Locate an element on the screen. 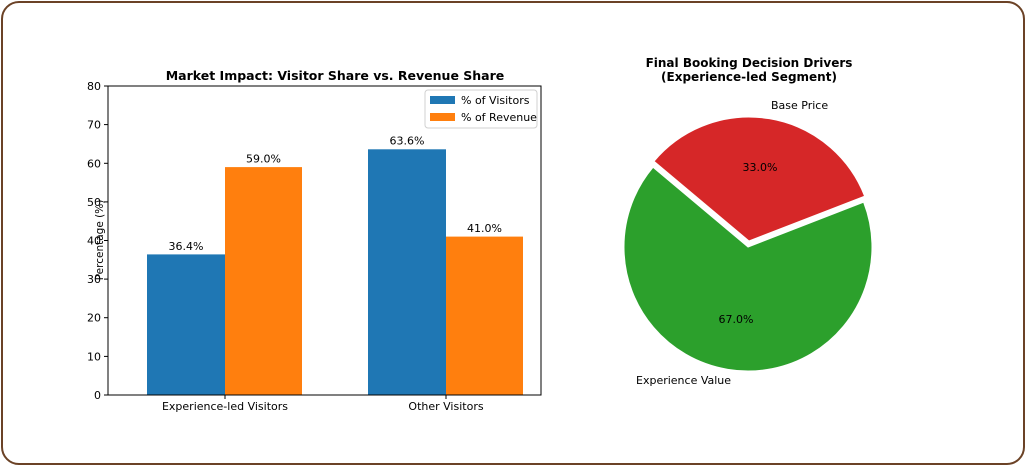 Image resolution: width=1026 pixels, height=466 pixels. bar-label: 63.6% is located at coordinates (407, 141).